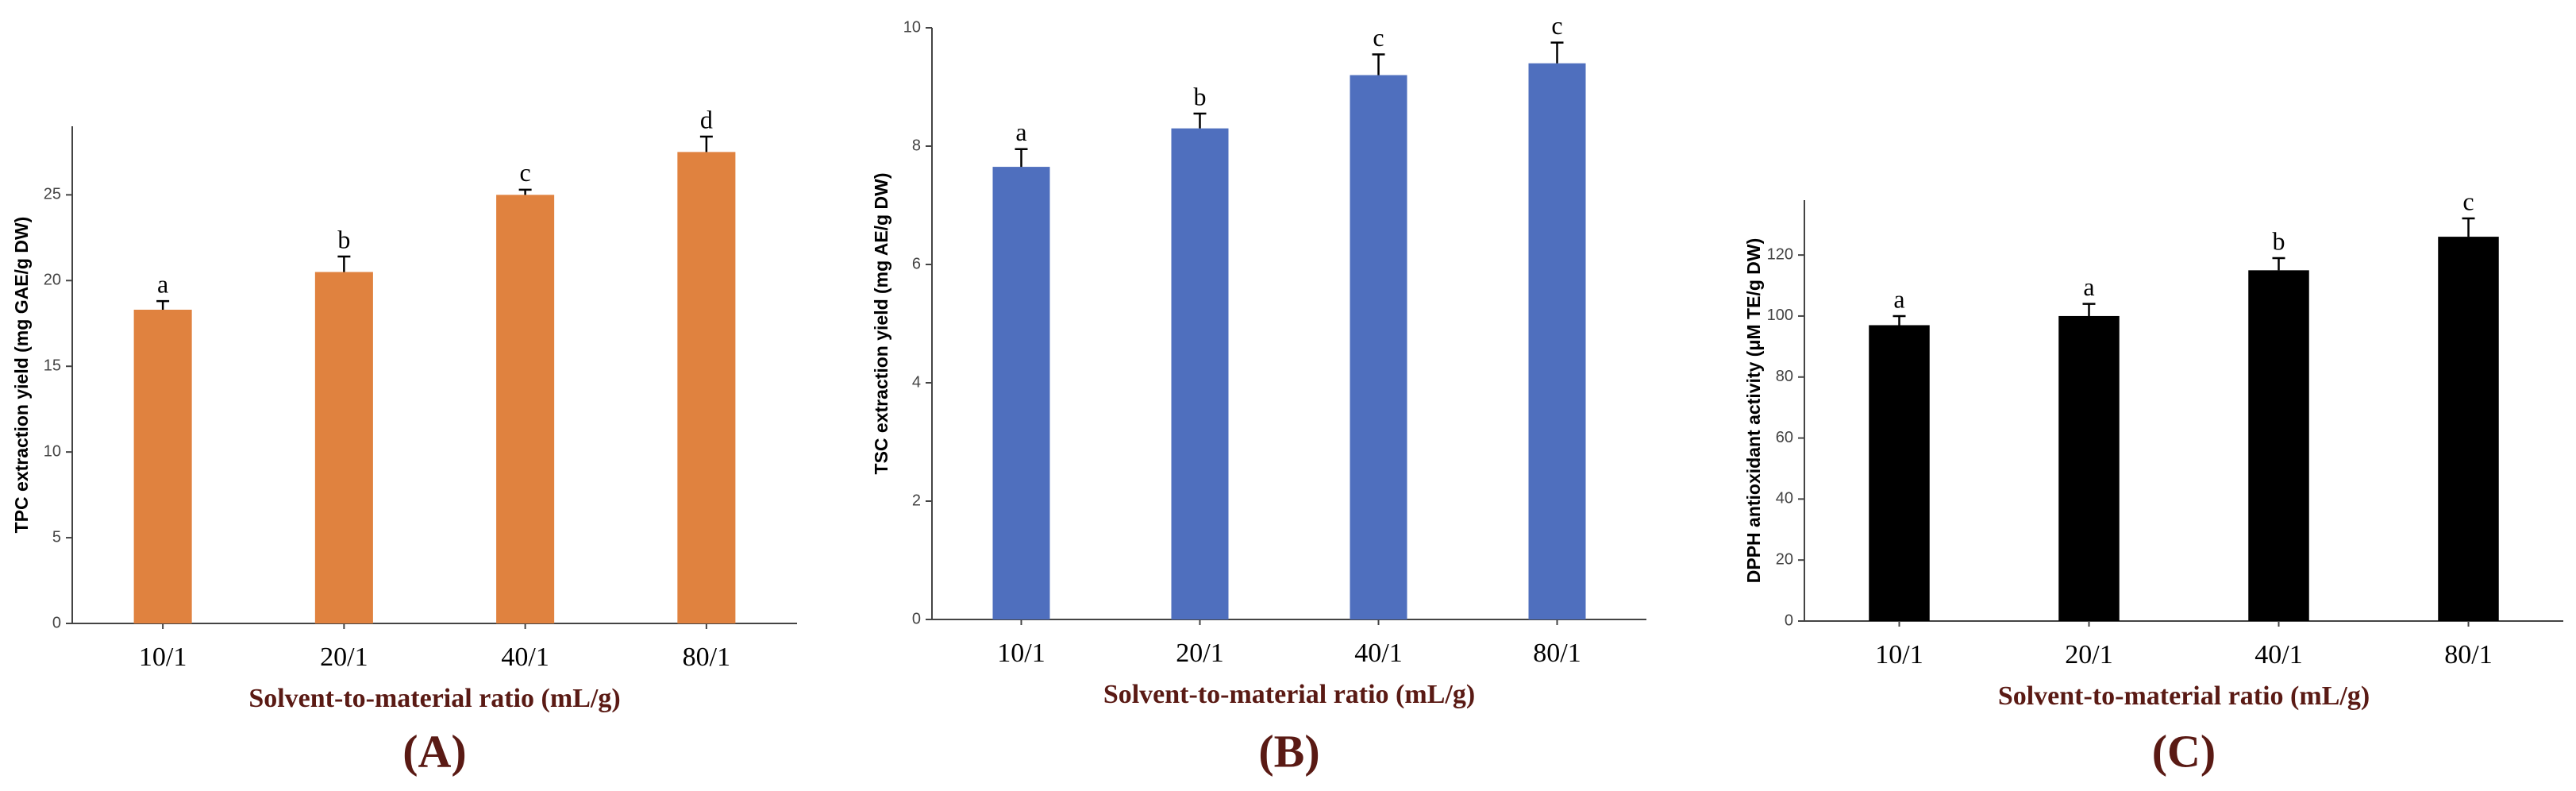  I want to click on y-axis-label: DPPH antioxidant activity (μM TE/g DW), so click(1753, 411).